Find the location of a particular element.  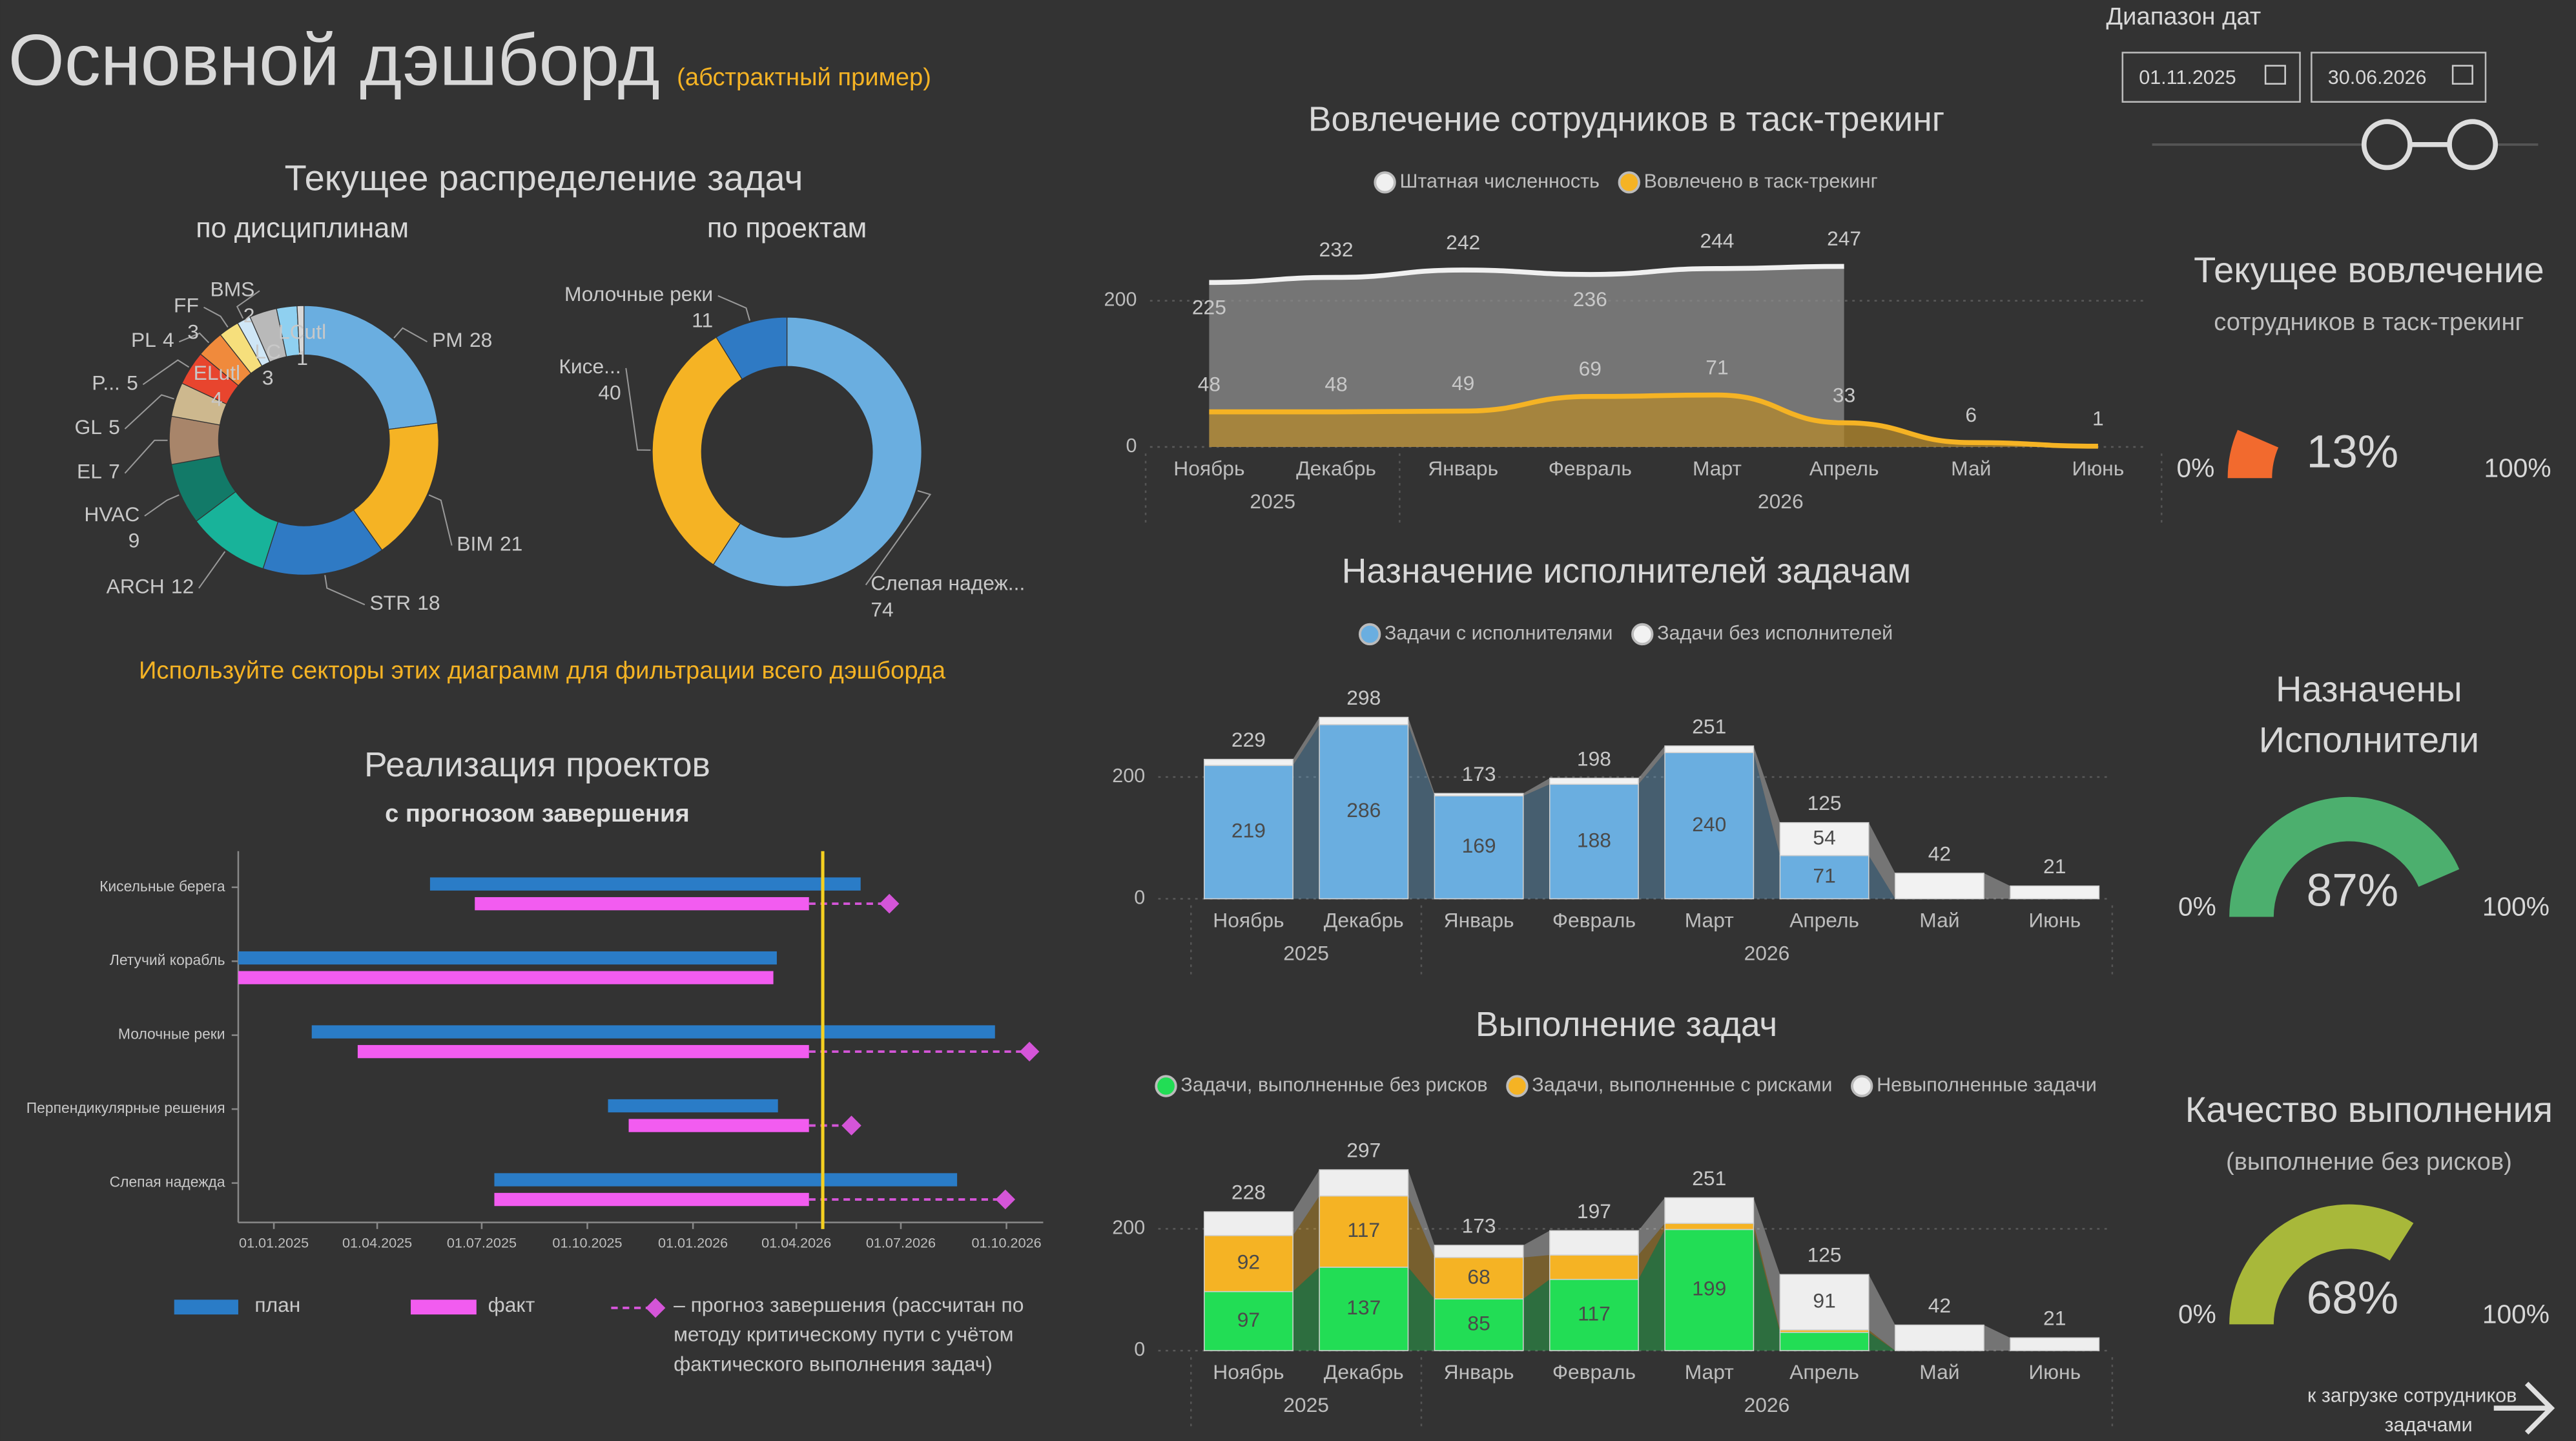

chart-title: Выполнение задач is located at coordinates (1626, 1025).